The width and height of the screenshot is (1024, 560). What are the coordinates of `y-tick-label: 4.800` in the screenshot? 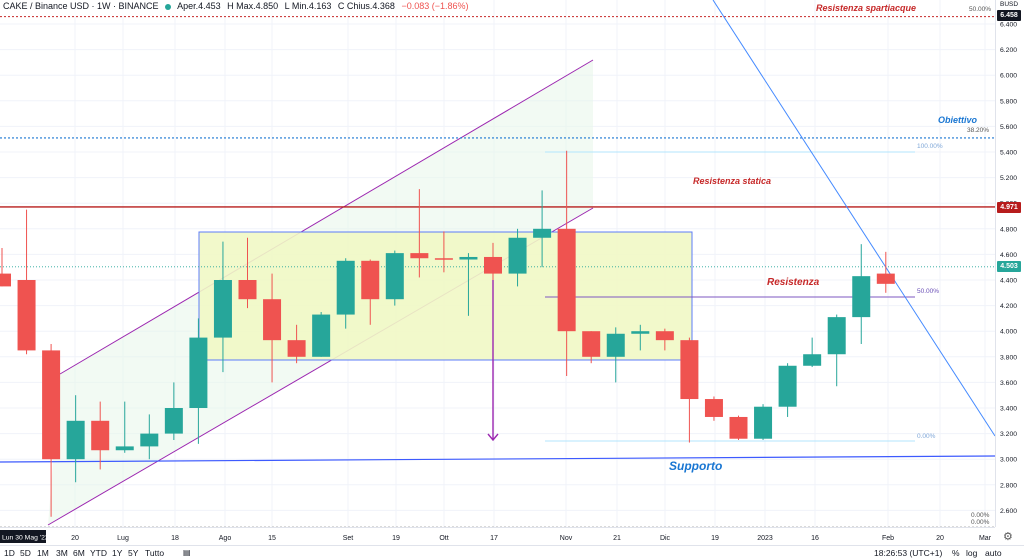 It's located at (1008, 229).